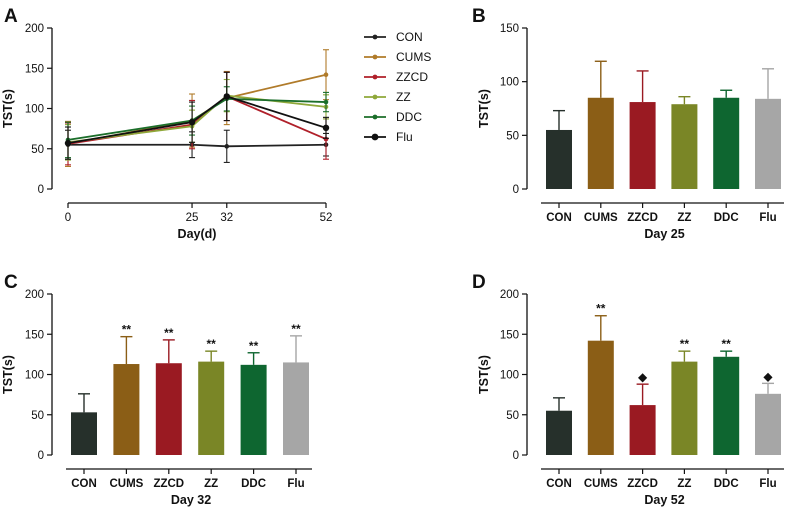 The width and height of the screenshot is (799, 518). I want to click on x-axis-label: Day 25, so click(664, 234).